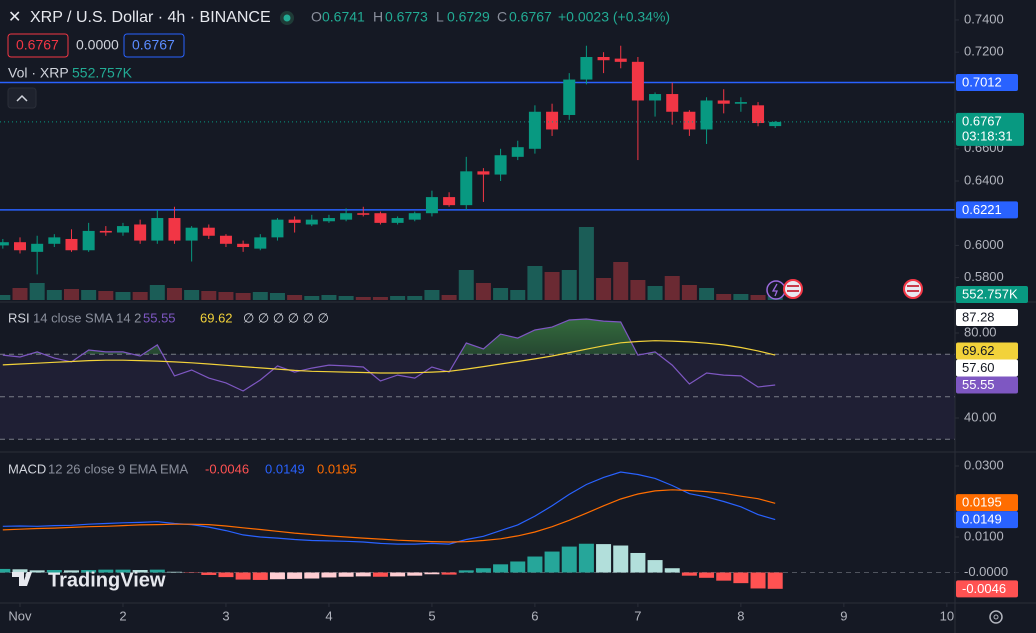 The image size is (1036, 633). I want to click on countdown-label: 03:18:31, so click(987, 135).